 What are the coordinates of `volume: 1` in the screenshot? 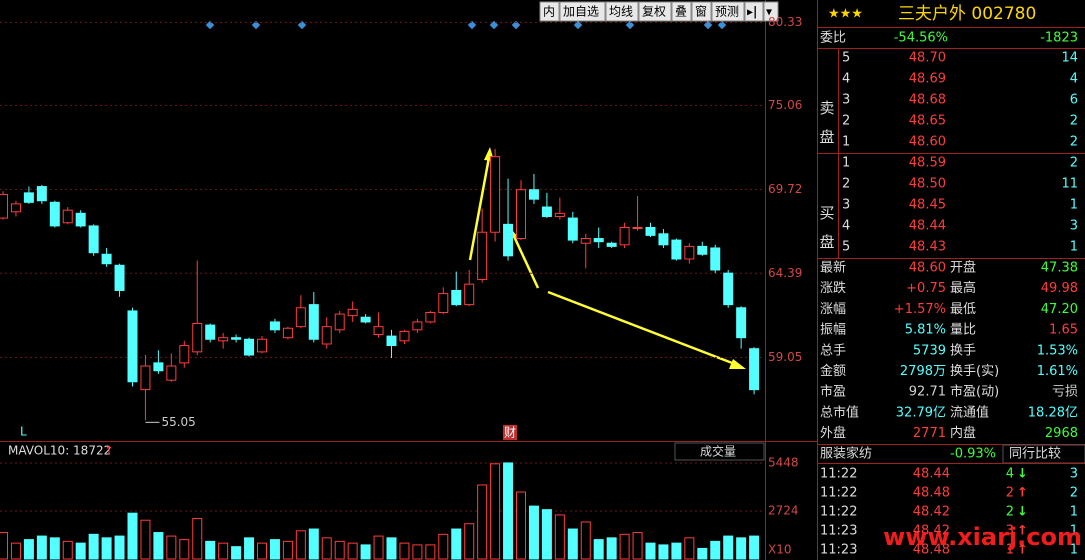 It's located at (1074, 205).